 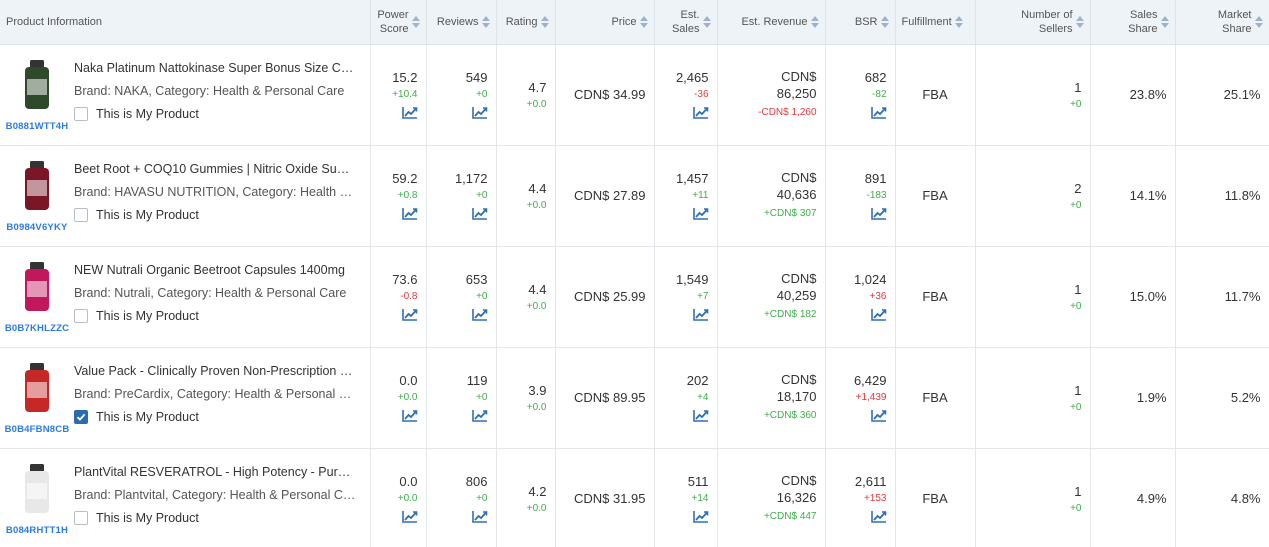 I want to click on reviews-cell: 1,172 +0, so click(x=461, y=196).